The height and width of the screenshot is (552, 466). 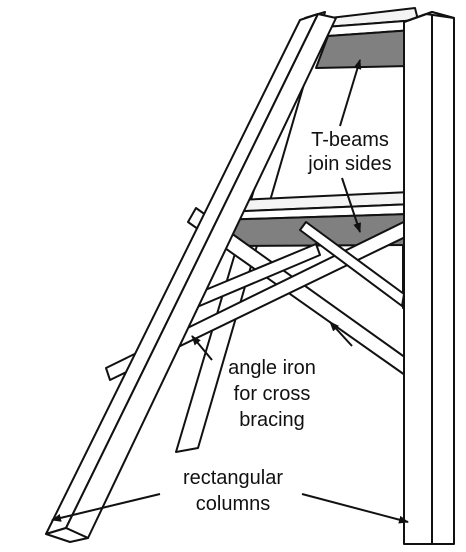 What do you see at coordinates (233, 504) in the screenshot?
I see `label-columns-line2: columns` at bounding box center [233, 504].